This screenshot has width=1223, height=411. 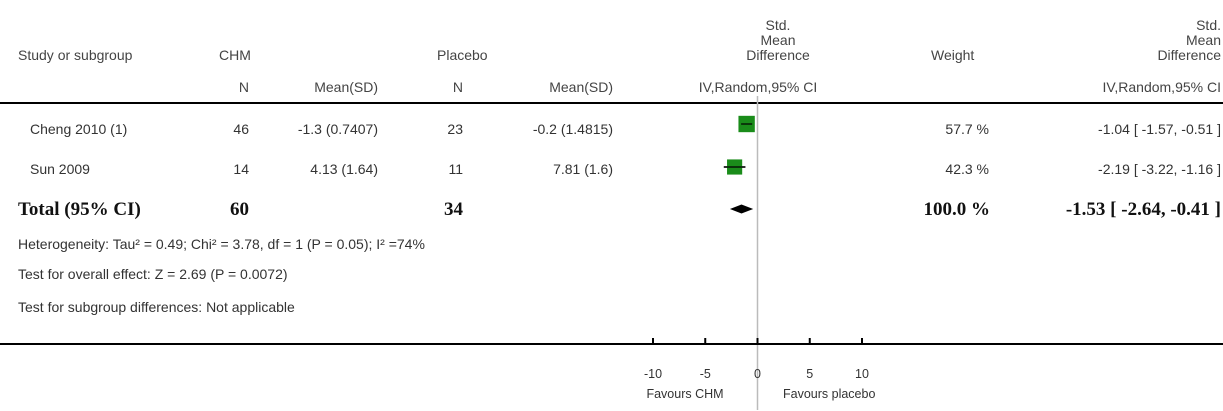 I want to click on study-n2: 23, so click(x=455, y=129).